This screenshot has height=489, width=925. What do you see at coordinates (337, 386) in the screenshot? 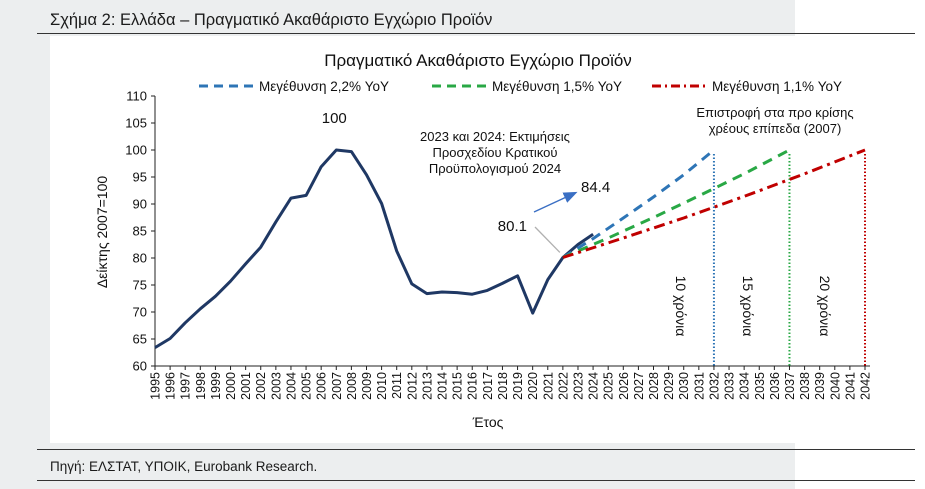
I see `x-tick-label-2007: 2007` at bounding box center [337, 386].